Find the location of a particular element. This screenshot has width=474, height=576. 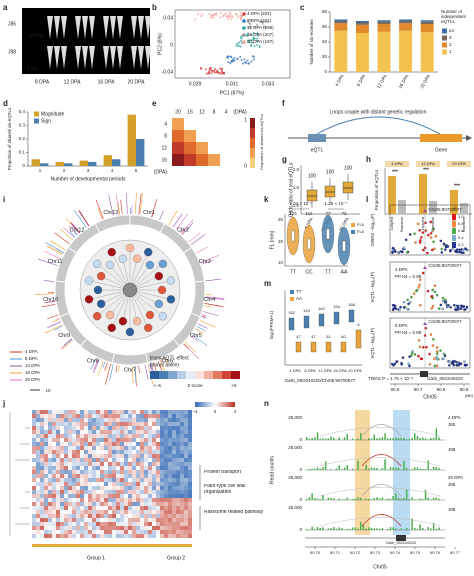

panel-label: d is located at coordinates (5, 103).